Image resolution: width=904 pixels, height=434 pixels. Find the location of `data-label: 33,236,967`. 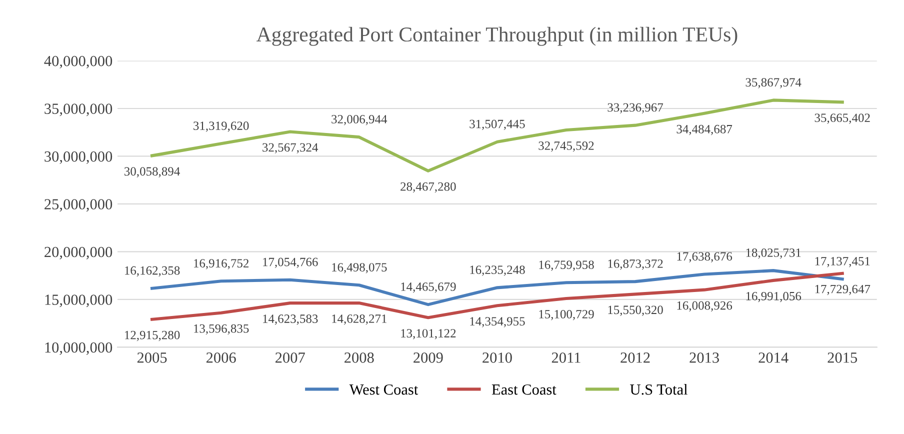

data-label: 33,236,967 is located at coordinates (636, 108).